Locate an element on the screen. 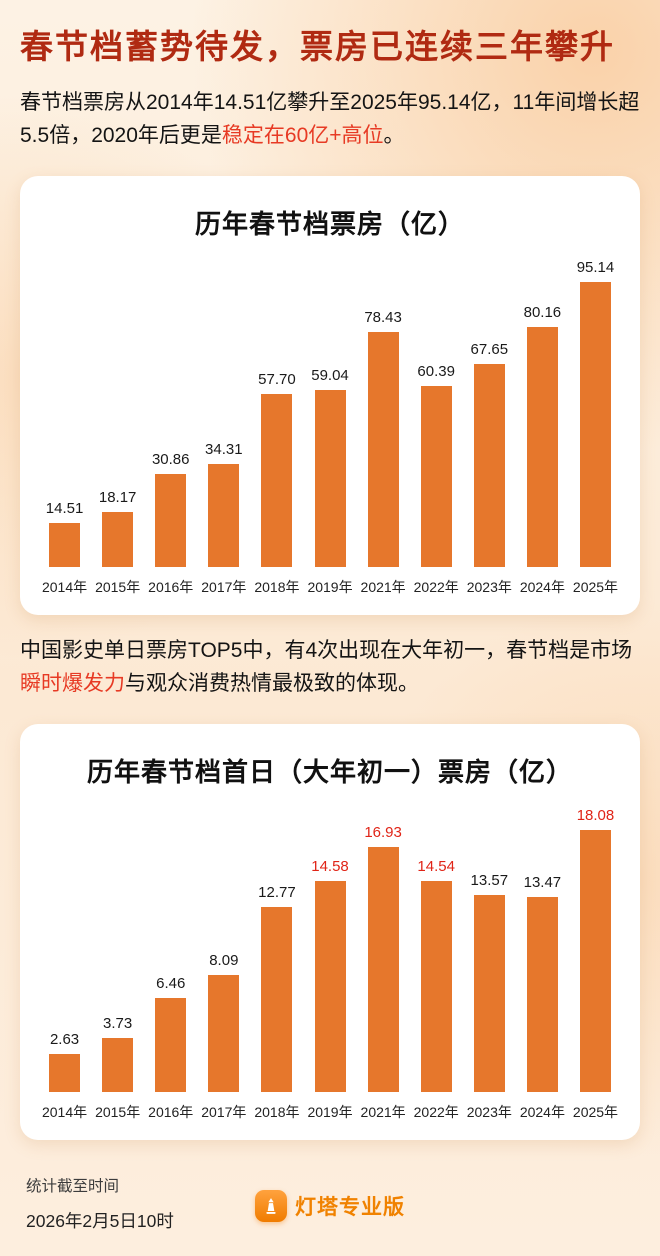 Image resolution: width=660 pixels, height=1256 pixels. bar-value-label: 13.47 is located at coordinates (542, 883).